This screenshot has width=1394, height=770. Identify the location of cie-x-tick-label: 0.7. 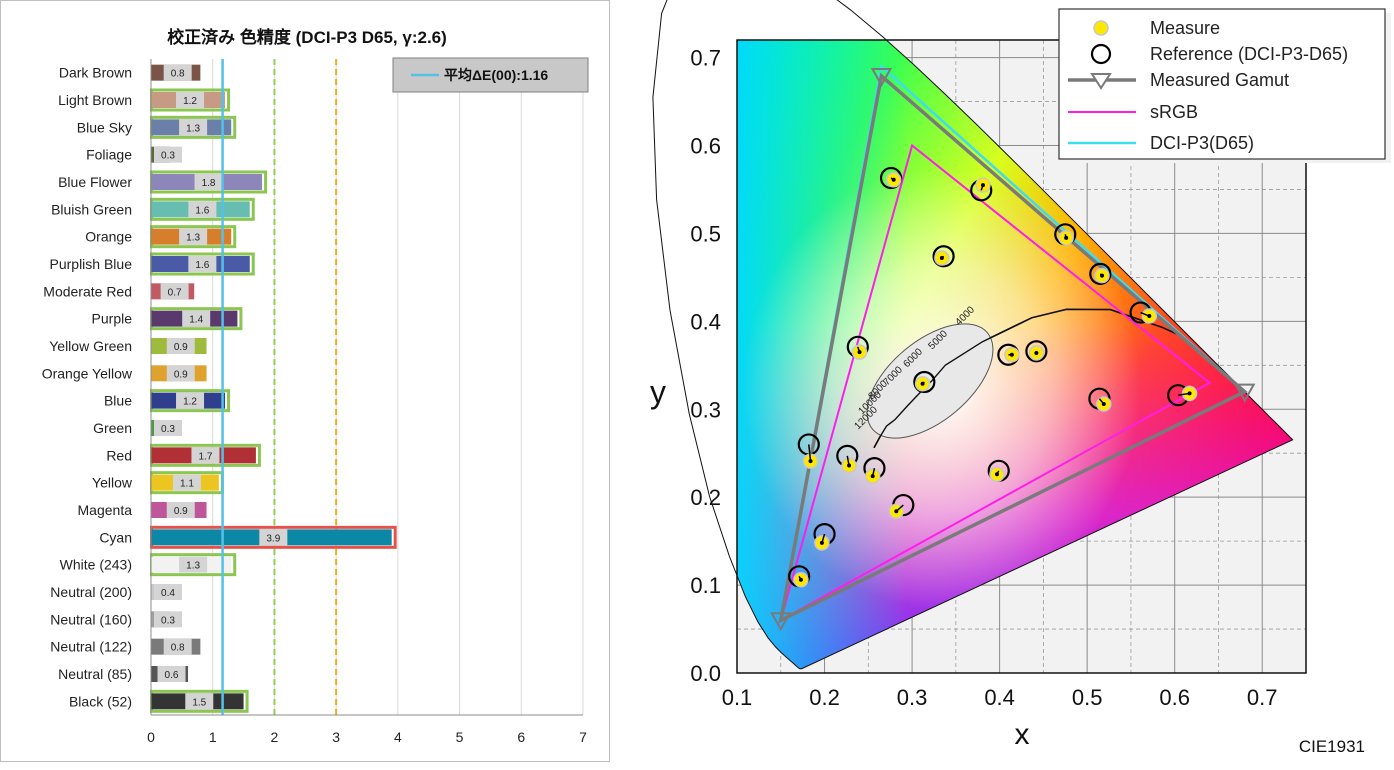
(1262, 697).